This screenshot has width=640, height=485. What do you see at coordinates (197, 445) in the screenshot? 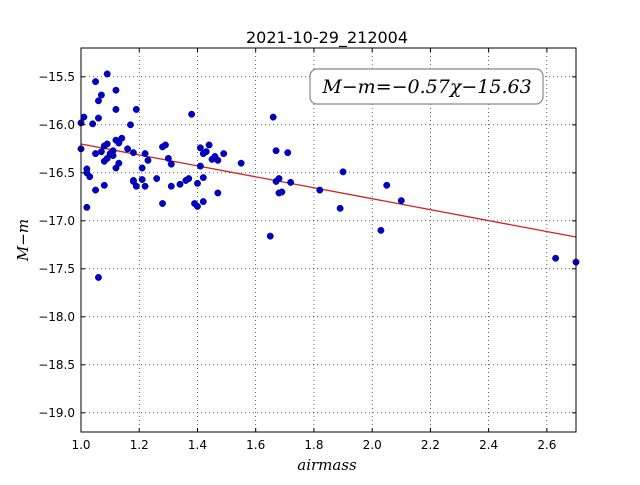
I see `x-tick-label: 1.4` at bounding box center [197, 445].